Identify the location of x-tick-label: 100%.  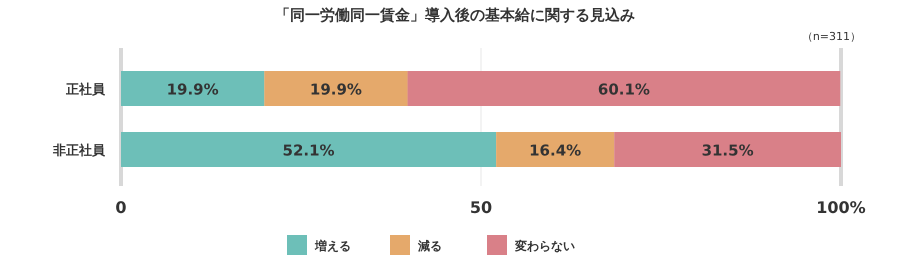
(841, 207).